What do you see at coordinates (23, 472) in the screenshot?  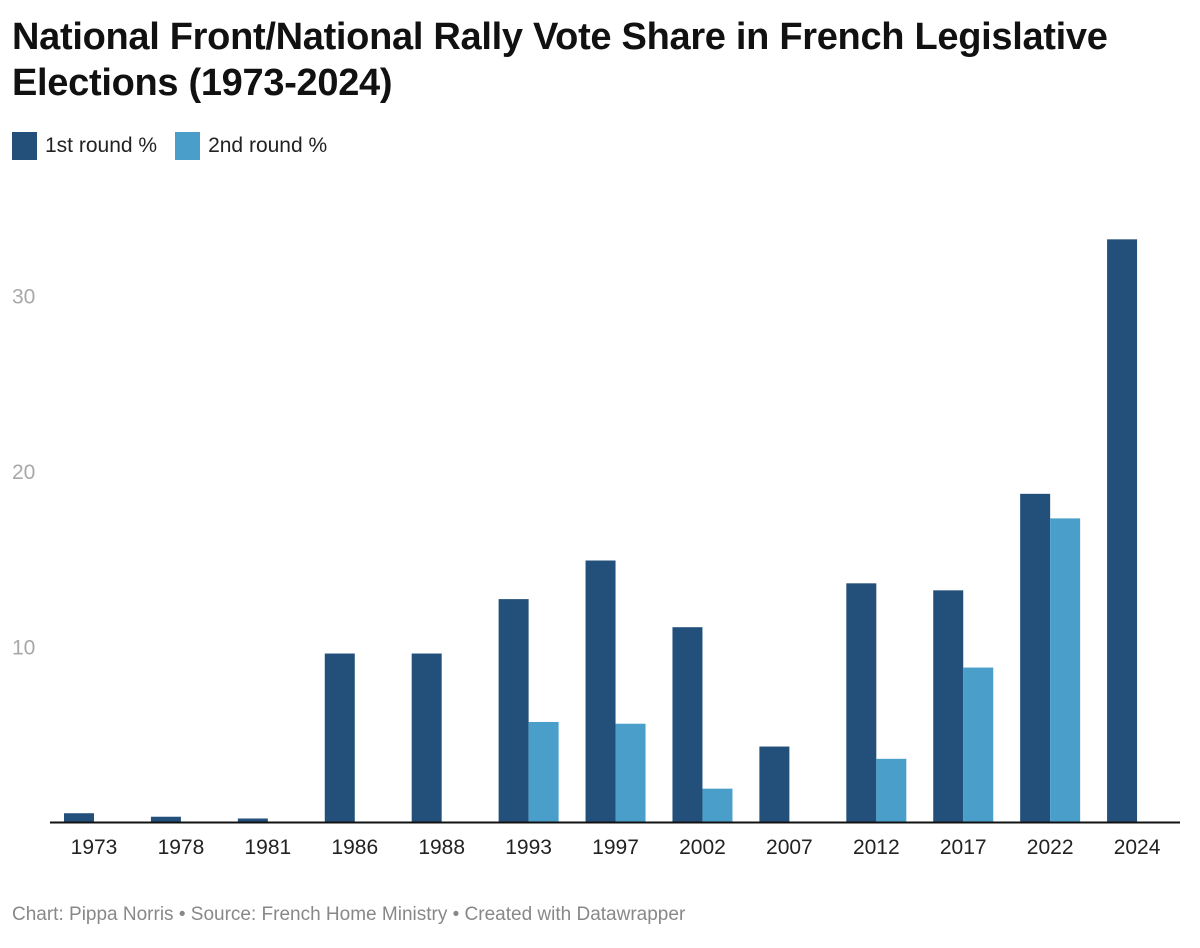 I see `y-tick-label: 20` at bounding box center [23, 472].